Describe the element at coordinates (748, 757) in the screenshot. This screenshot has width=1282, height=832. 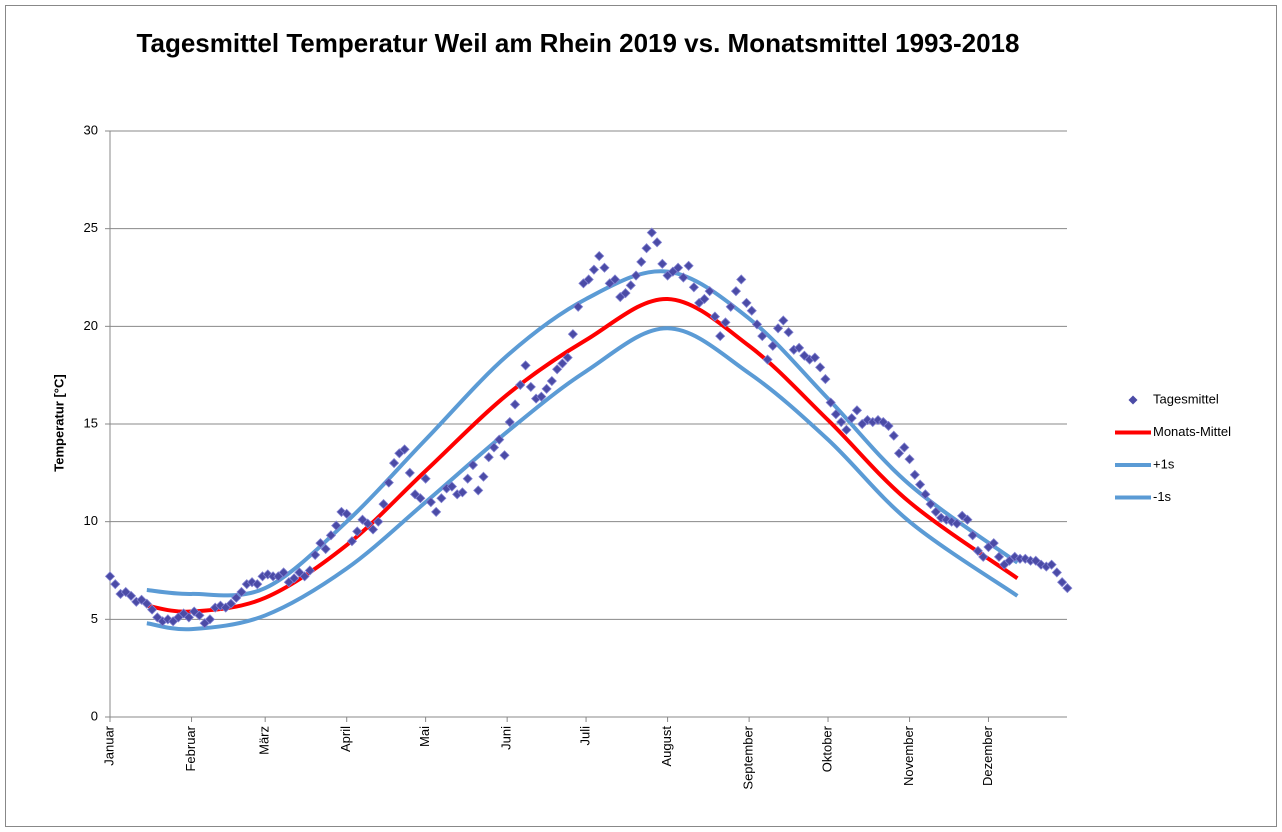
I see `x-tick-label: September` at that location.